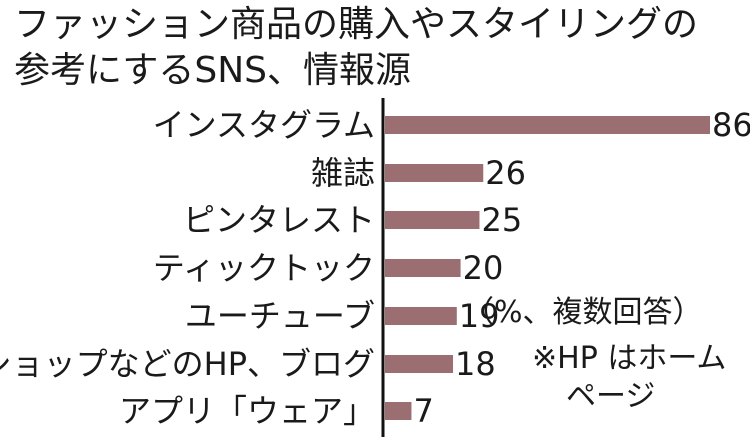 This screenshot has width=750, height=437. I want to click on chart-title-line-2: 参考にするSNS、情報源, so click(212, 70).